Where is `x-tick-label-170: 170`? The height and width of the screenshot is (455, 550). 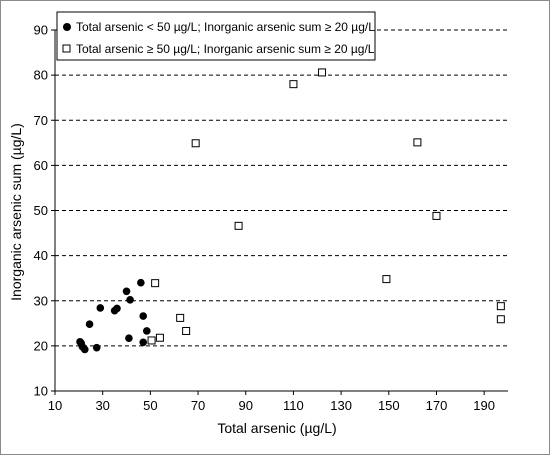
x-tick-label-170: 170 is located at coordinates (437, 405).